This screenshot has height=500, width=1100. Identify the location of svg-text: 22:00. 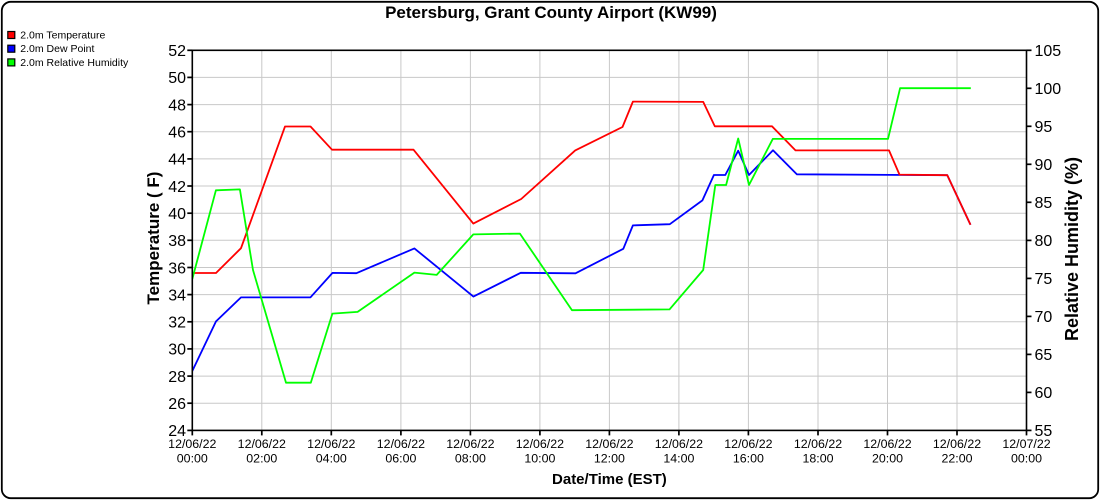
(956, 459).